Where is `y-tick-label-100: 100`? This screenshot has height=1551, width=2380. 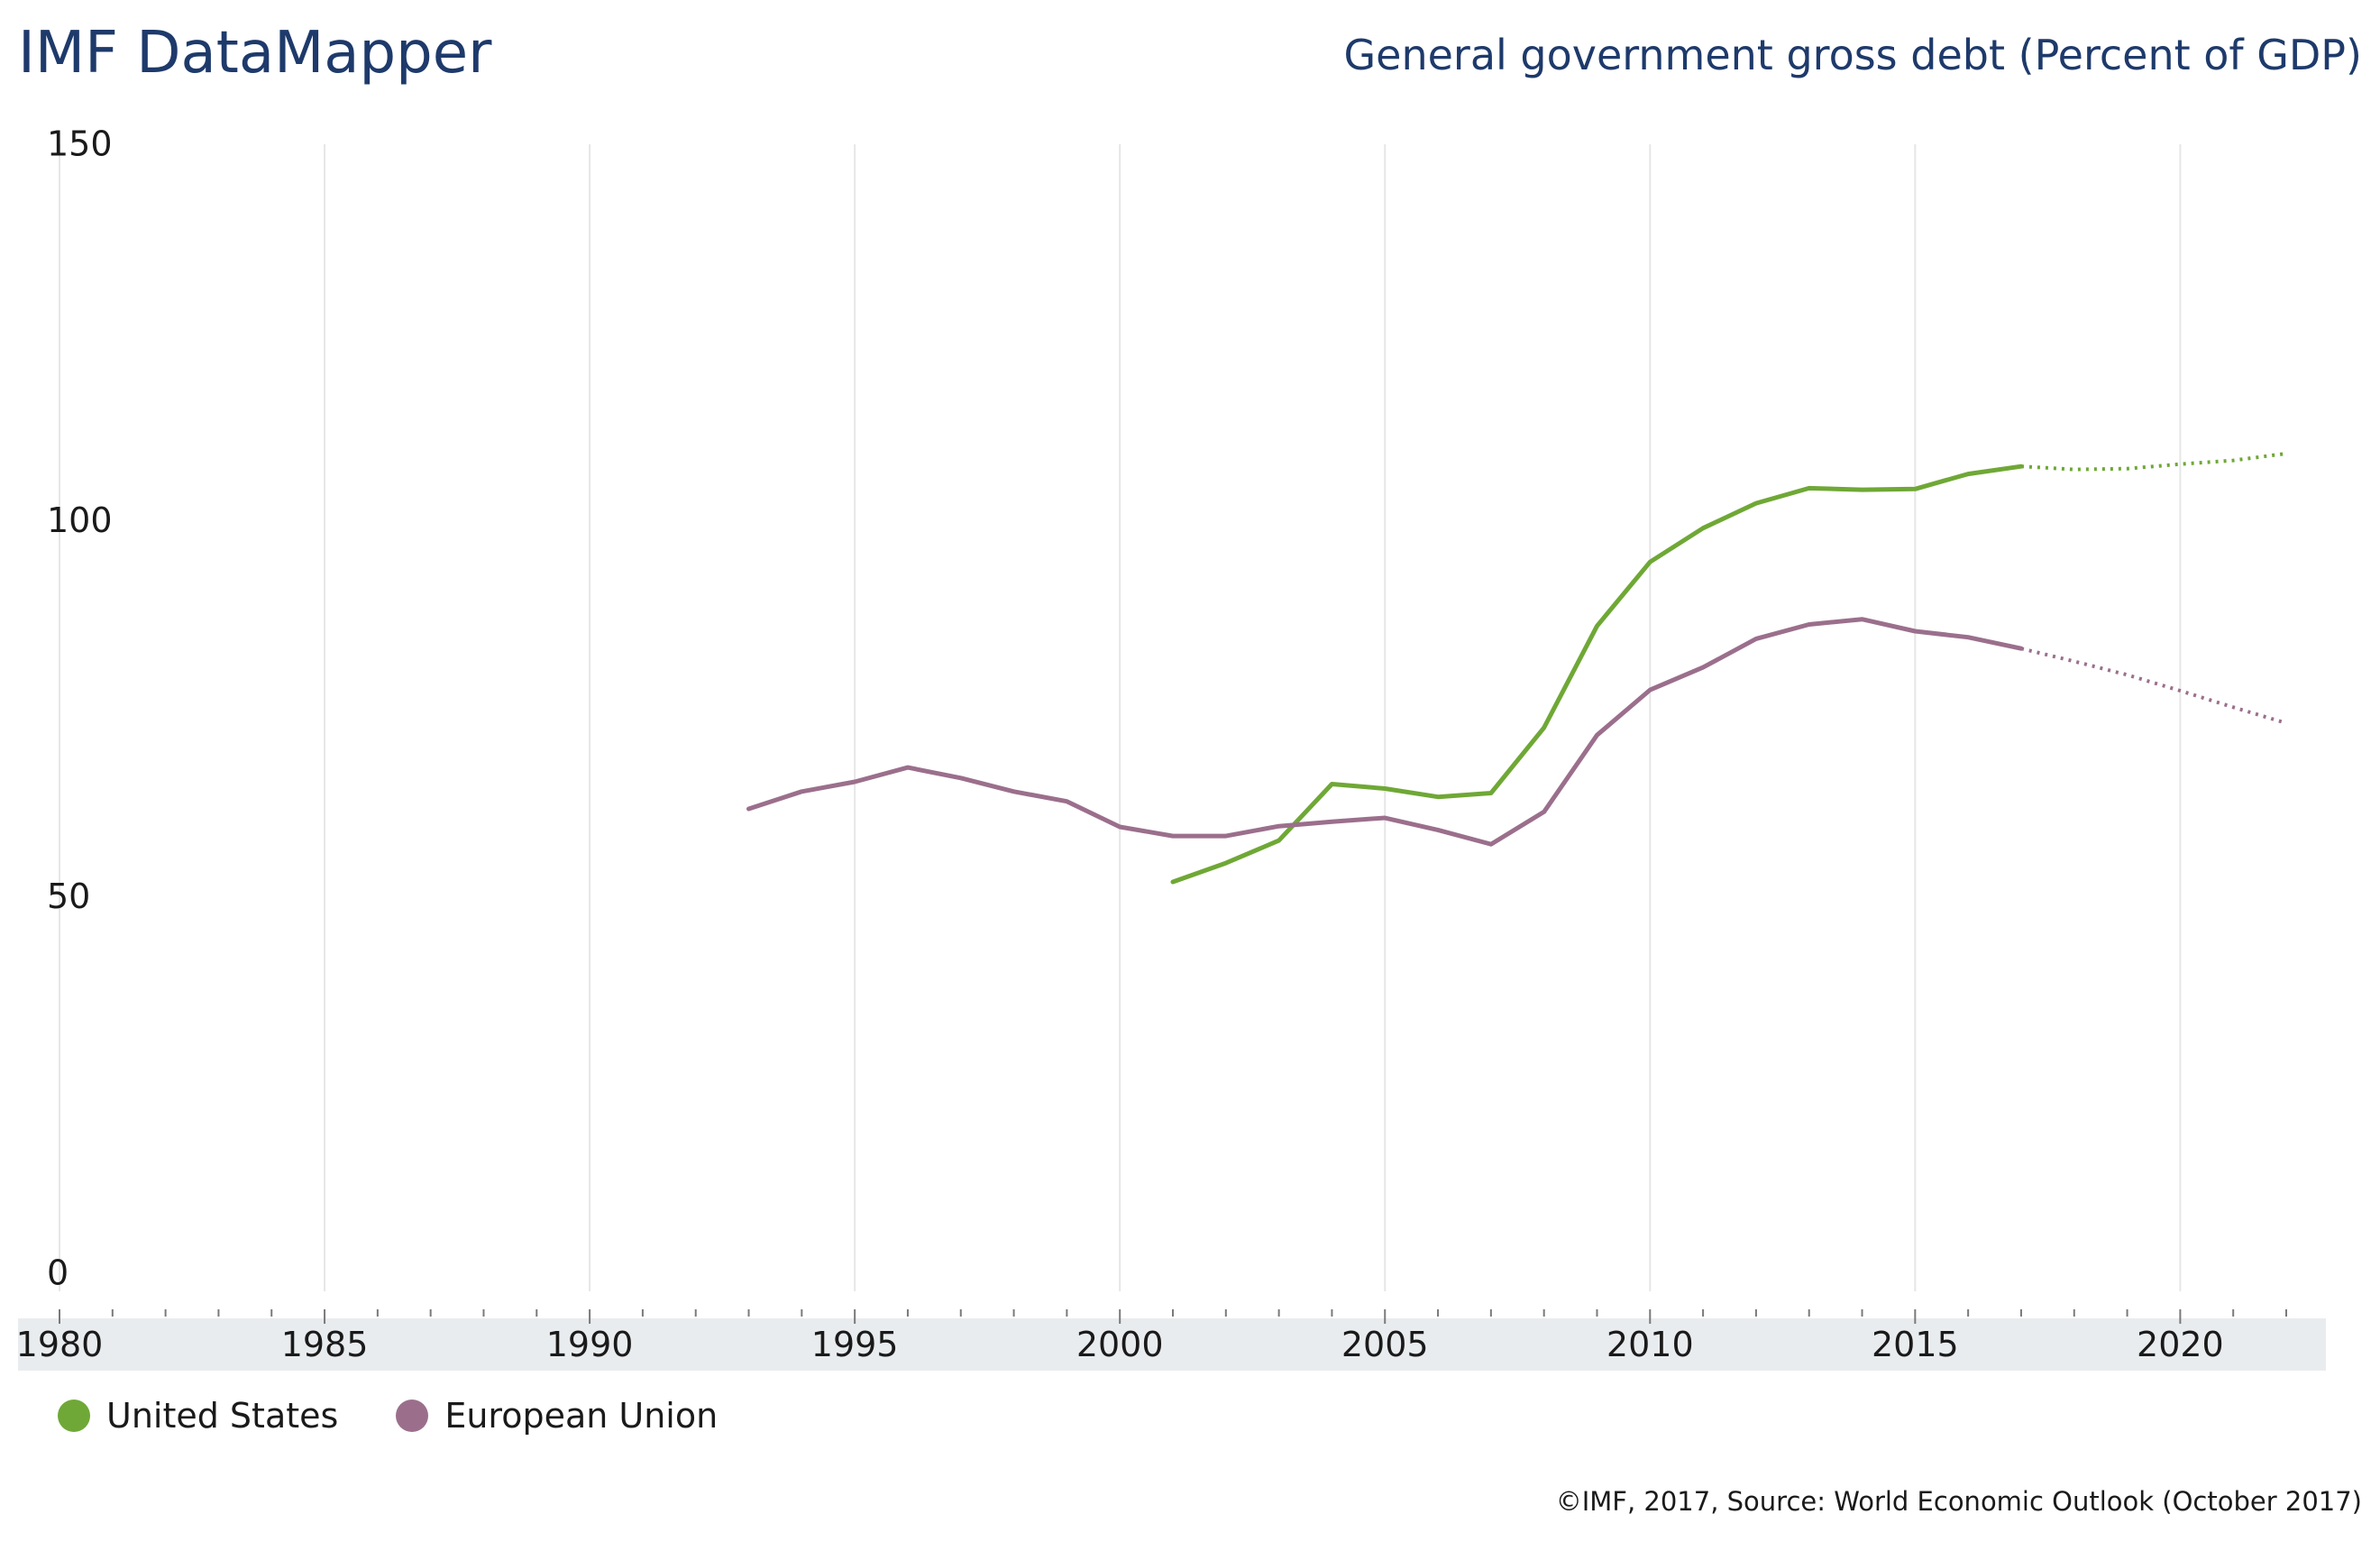
y-tick-label-100: 100 is located at coordinates (80, 520).